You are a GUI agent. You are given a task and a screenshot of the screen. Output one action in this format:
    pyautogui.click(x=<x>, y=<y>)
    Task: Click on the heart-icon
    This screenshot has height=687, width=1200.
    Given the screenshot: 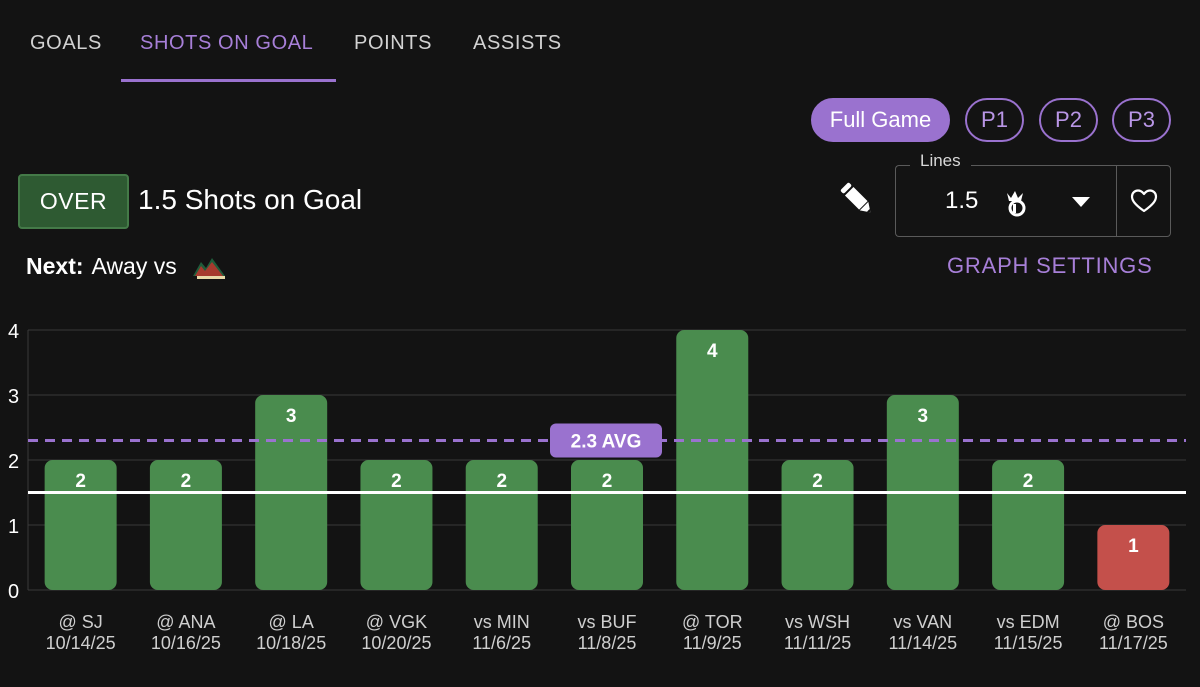 What is the action you would take?
    pyautogui.click(x=1143, y=201)
    